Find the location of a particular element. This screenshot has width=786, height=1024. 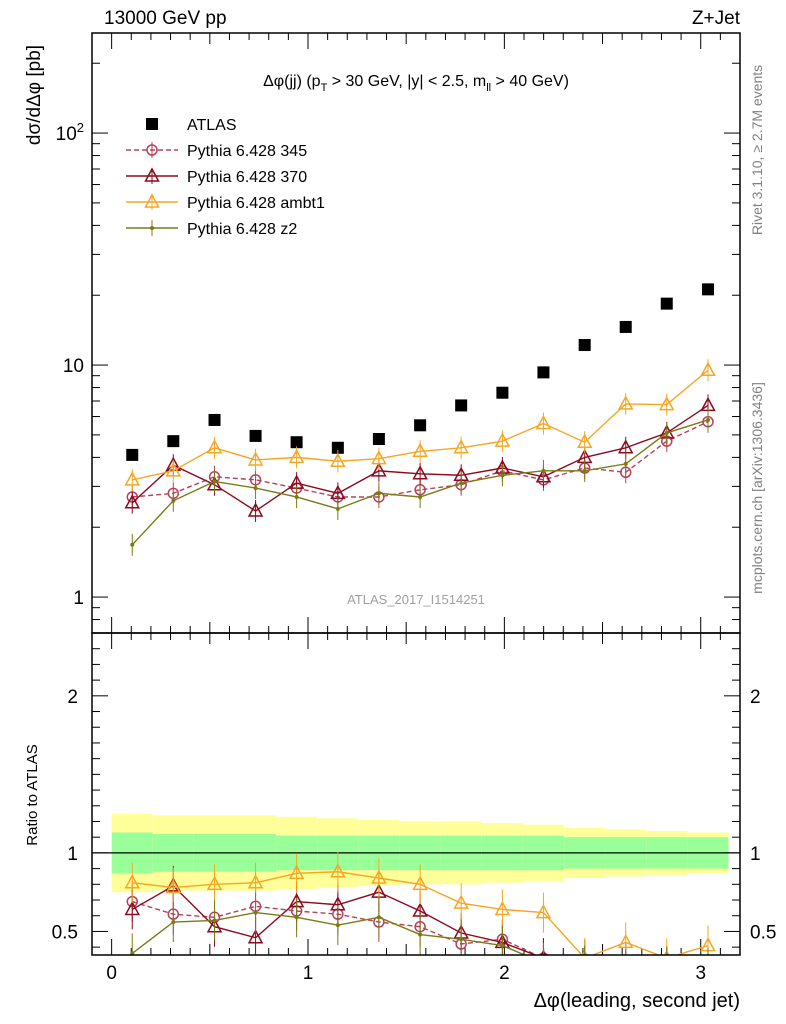

analysis-watermark: ATLAS_2017_I1514251 is located at coordinates (416, 599).